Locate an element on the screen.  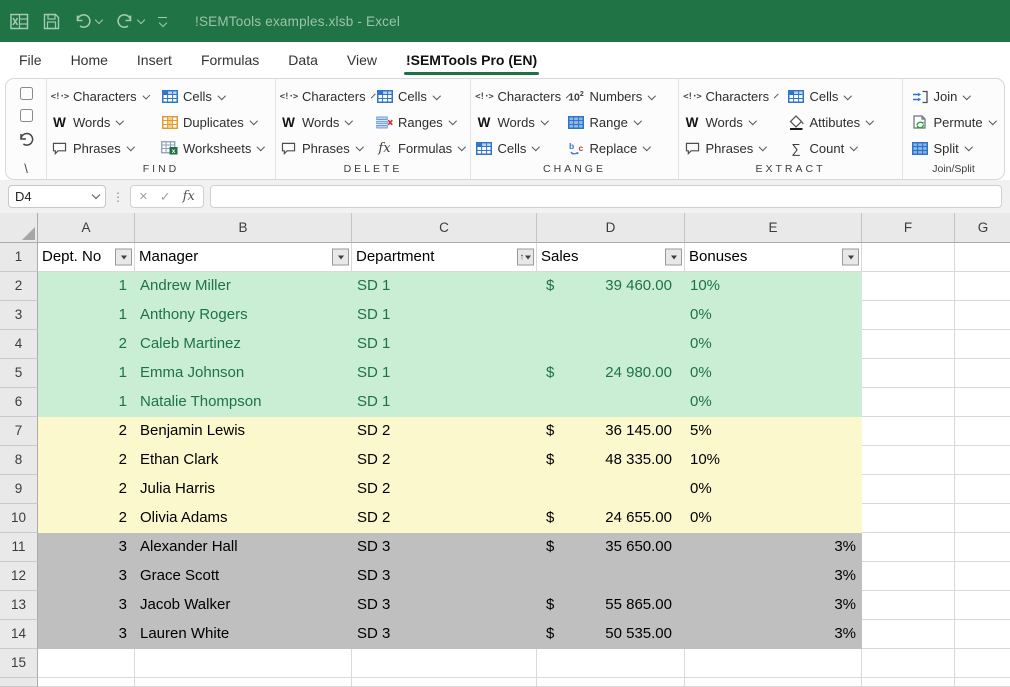
cancel-button: × is located at coordinates (143, 196).